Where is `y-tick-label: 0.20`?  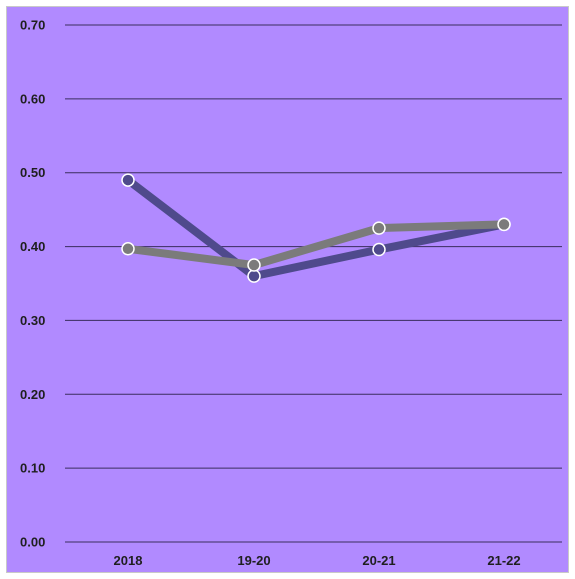
y-tick-label: 0.20 is located at coordinates (32, 394).